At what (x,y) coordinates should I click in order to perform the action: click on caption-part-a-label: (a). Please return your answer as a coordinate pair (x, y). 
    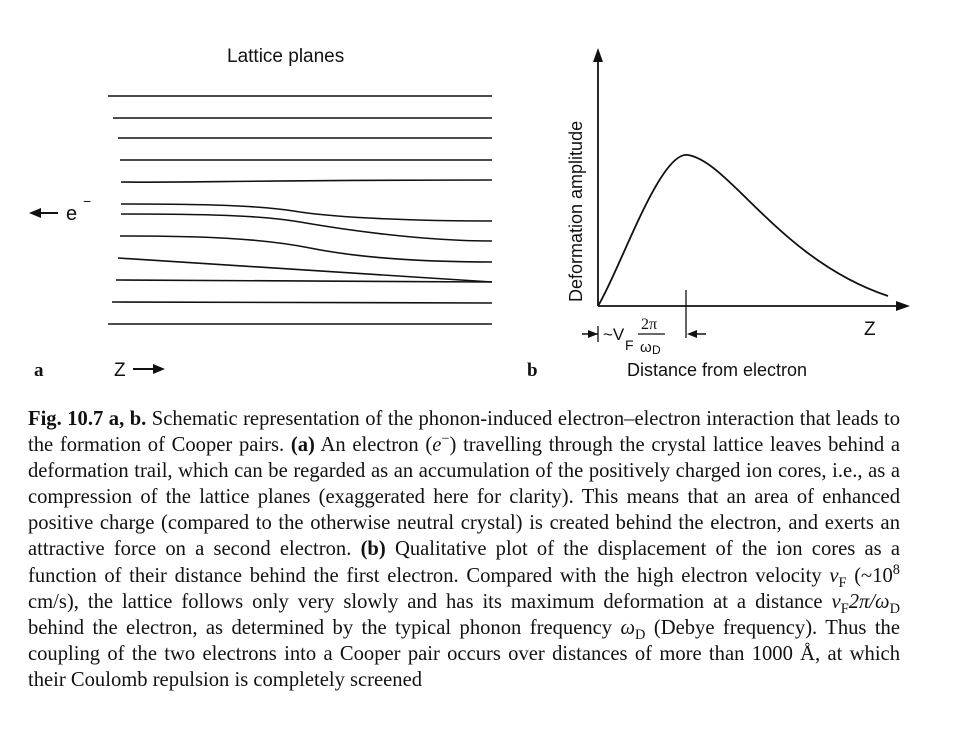
    Looking at the image, I should click on (302, 445).